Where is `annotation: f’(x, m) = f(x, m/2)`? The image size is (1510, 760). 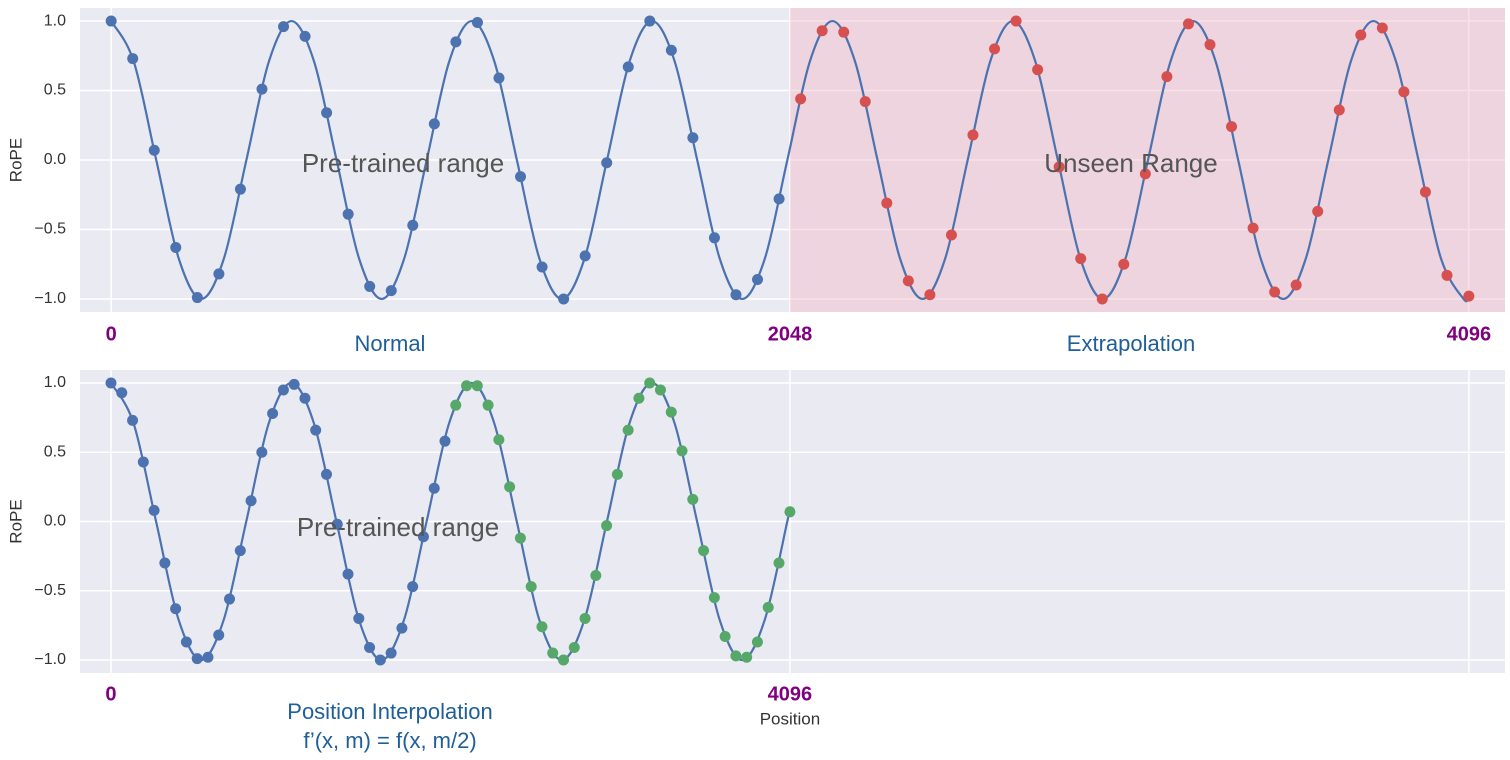
annotation: f’(x, m) = f(x, m/2) is located at coordinates (389, 740).